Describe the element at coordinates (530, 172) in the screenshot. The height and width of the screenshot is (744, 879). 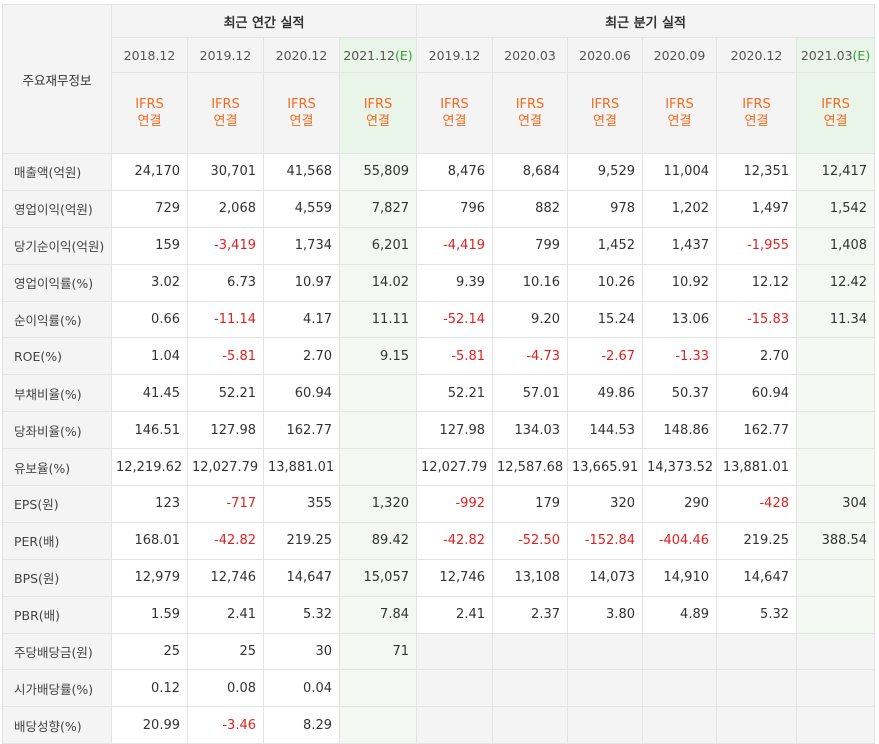
I see `quarterly-value-cell: 8,684` at that location.